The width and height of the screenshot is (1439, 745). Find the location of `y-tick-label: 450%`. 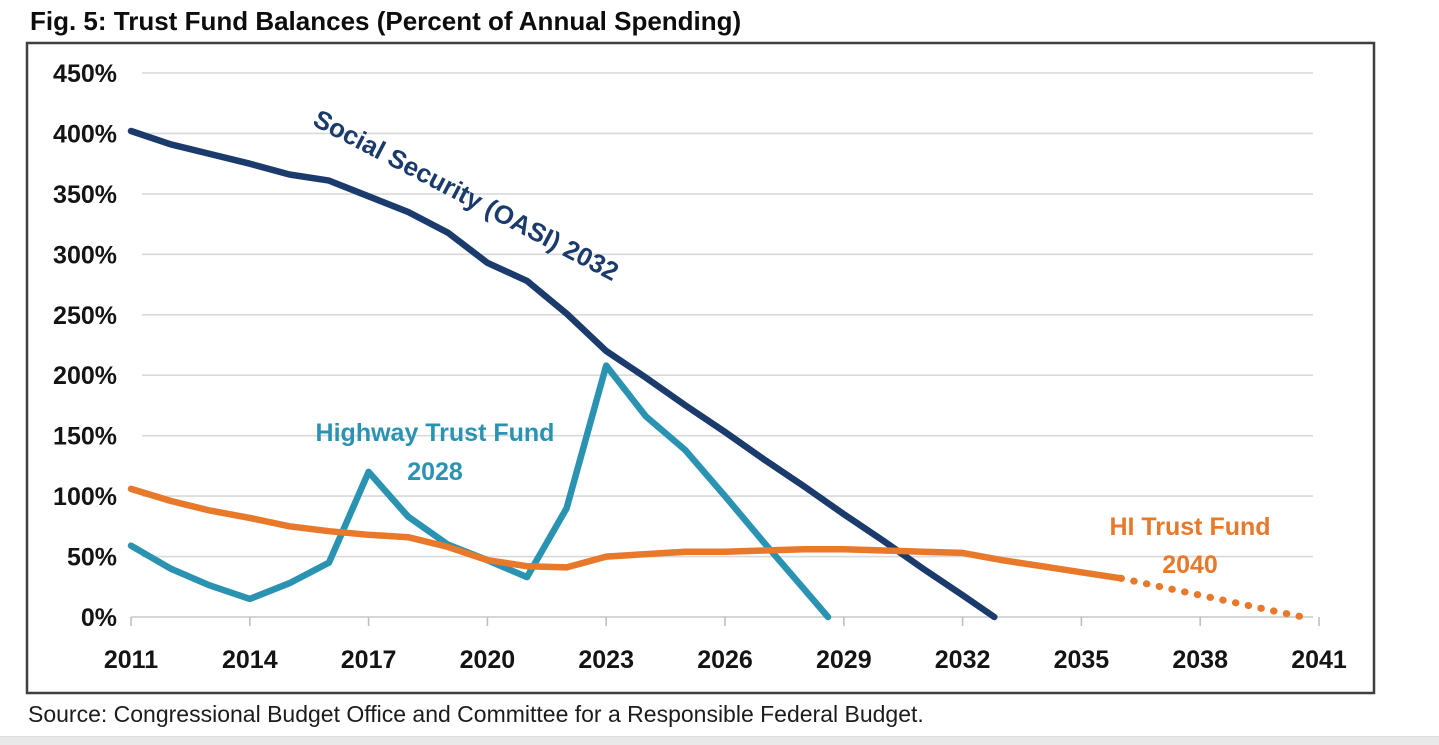

y-tick-label: 450% is located at coordinates (85, 74).